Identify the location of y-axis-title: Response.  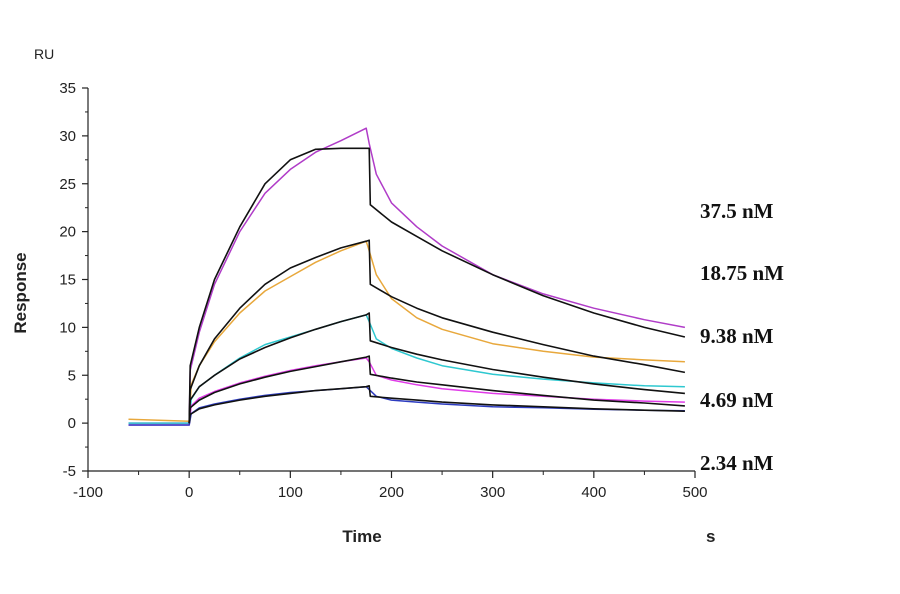
(20, 292).